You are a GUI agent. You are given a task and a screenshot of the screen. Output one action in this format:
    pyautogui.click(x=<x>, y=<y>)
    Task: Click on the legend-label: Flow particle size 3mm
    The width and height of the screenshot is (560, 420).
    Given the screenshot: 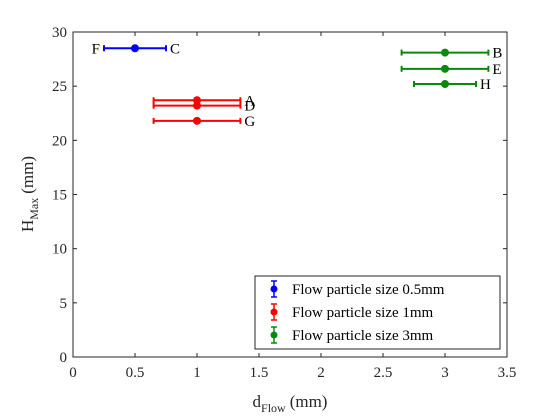 What is the action you would take?
    pyautogui.click(x=363, y=336)
    